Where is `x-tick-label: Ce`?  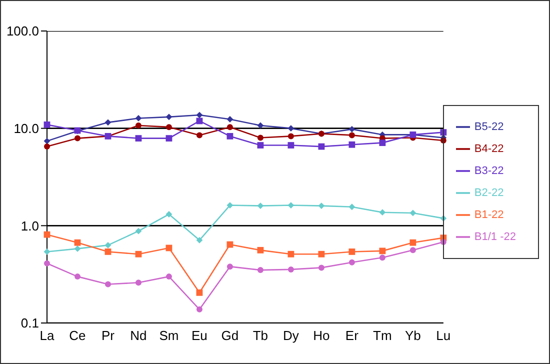
x-tick-label: Ce is located at coordinates (77, 336).